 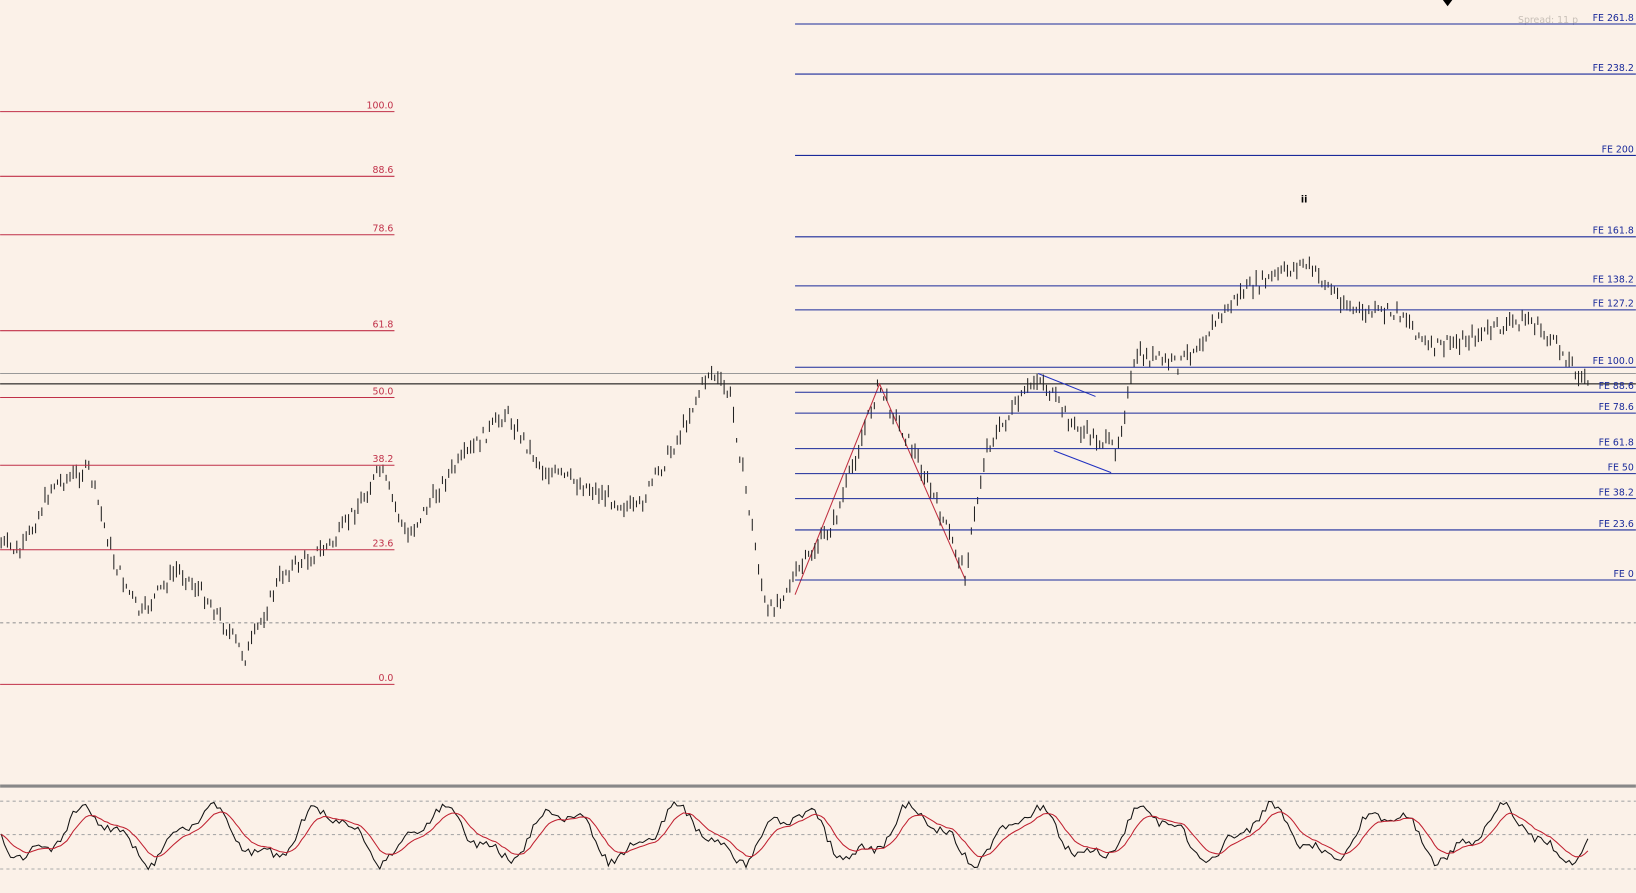 I want to click on fib-label: 50.0, so click(x=383, y=391).